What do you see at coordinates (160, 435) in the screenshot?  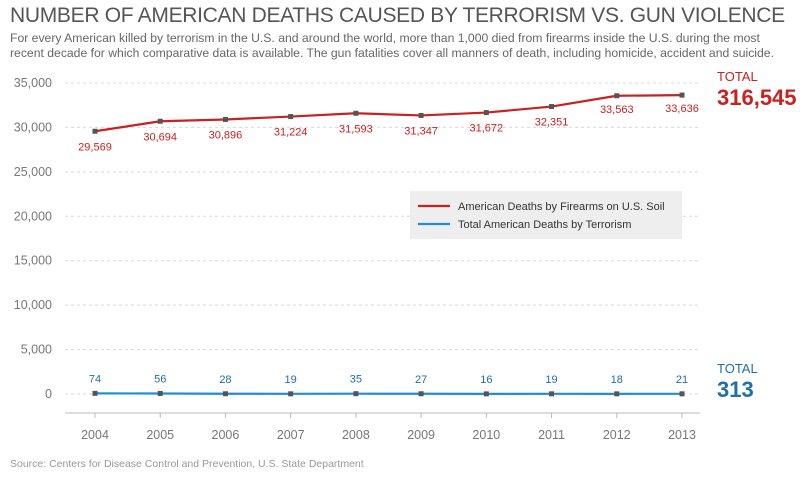 I see `x-tick-label: 2005` at bounding box center [160, 435].